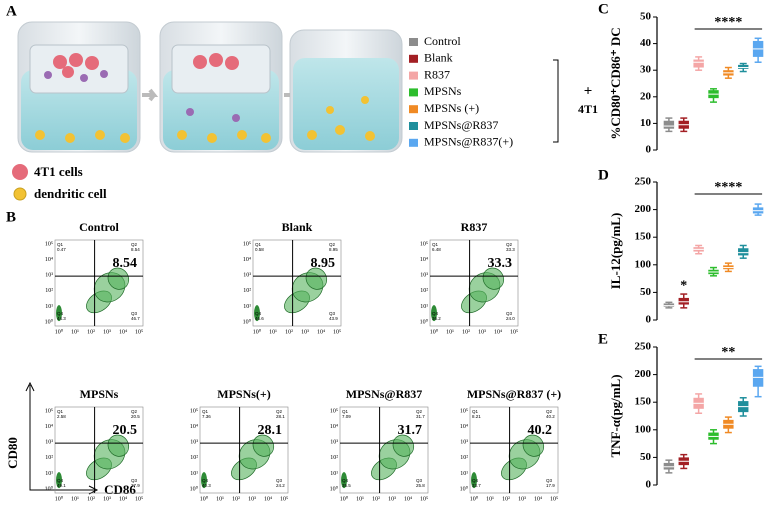 This screenshot has height=519, width=783. Describe the element at coordinates (643, 374) in the screenshot. I see `y-tick-label: 200` at that location.